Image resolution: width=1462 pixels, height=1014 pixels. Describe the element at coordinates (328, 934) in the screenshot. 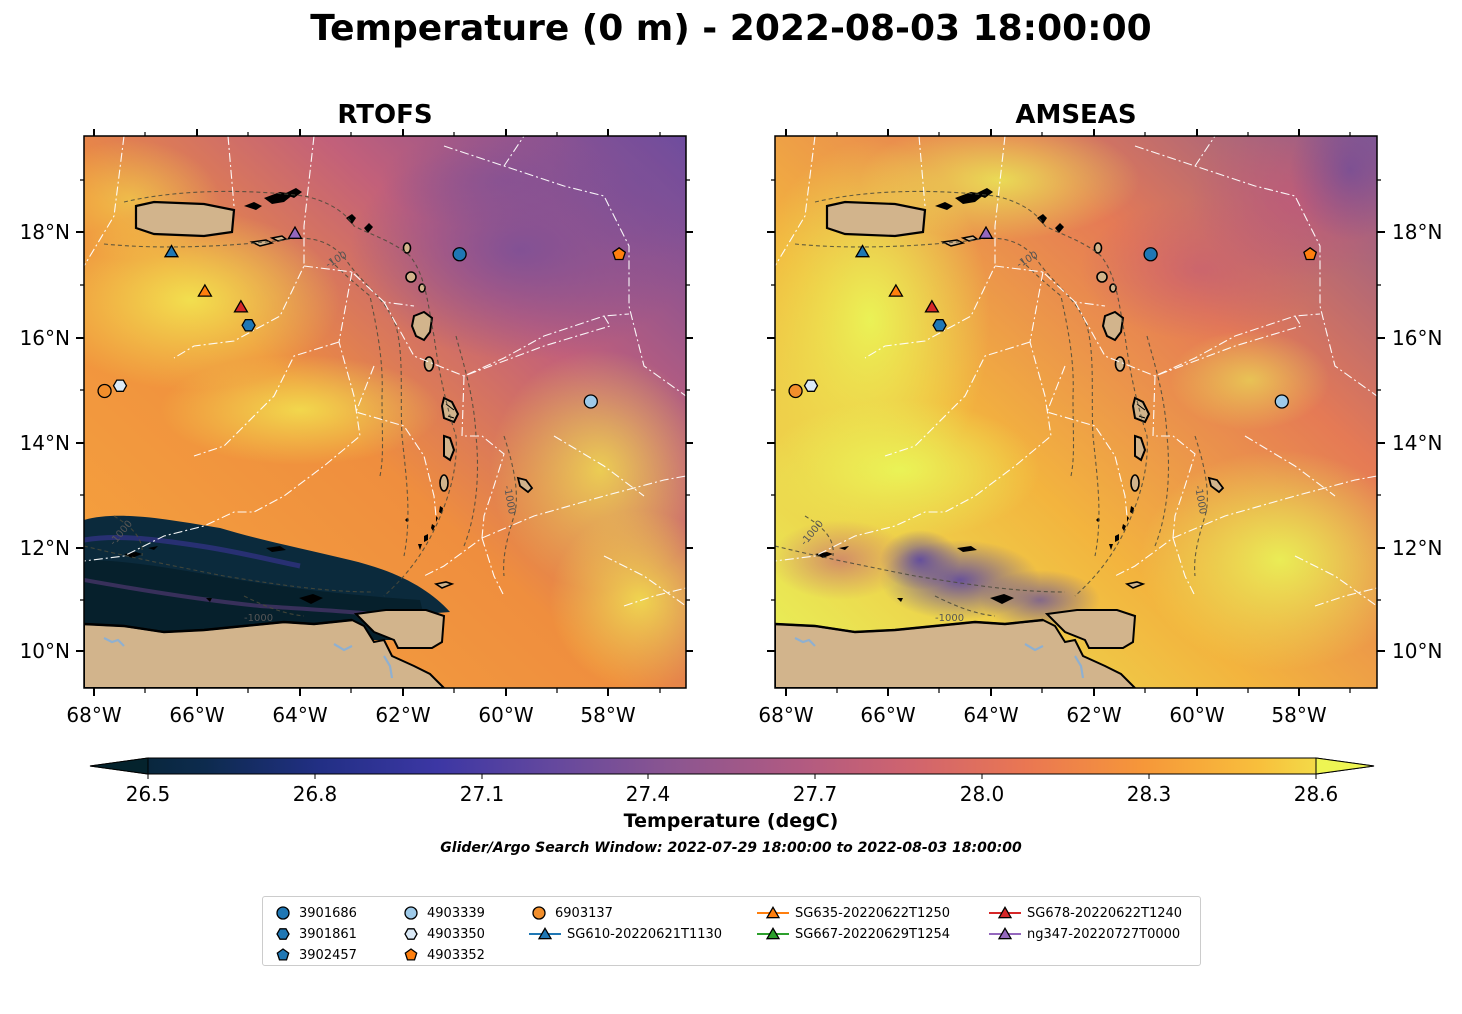

I see `legend-label: 3901861` at that location.